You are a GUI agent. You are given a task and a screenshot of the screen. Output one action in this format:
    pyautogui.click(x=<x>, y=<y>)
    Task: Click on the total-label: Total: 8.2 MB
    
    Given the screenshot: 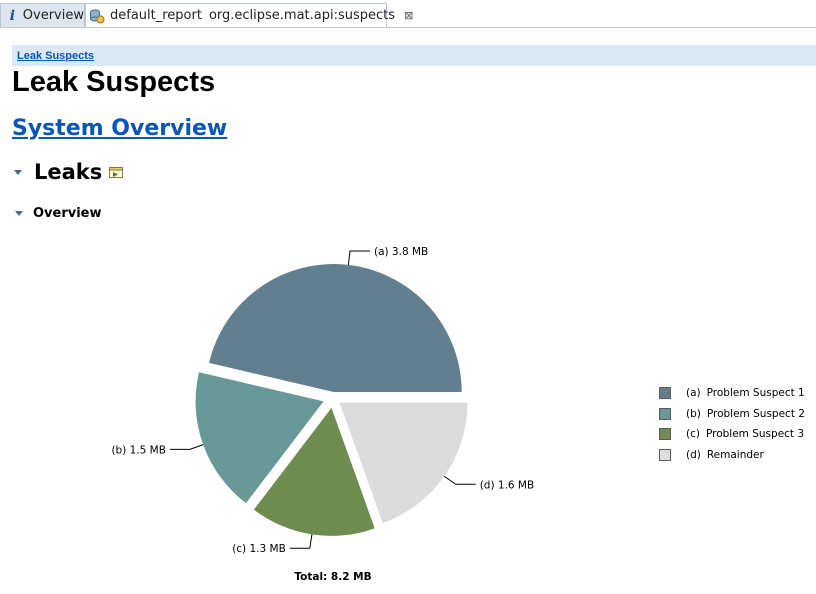 What is the action you would take?
    pyautogui.click(x=332, y=577)
    